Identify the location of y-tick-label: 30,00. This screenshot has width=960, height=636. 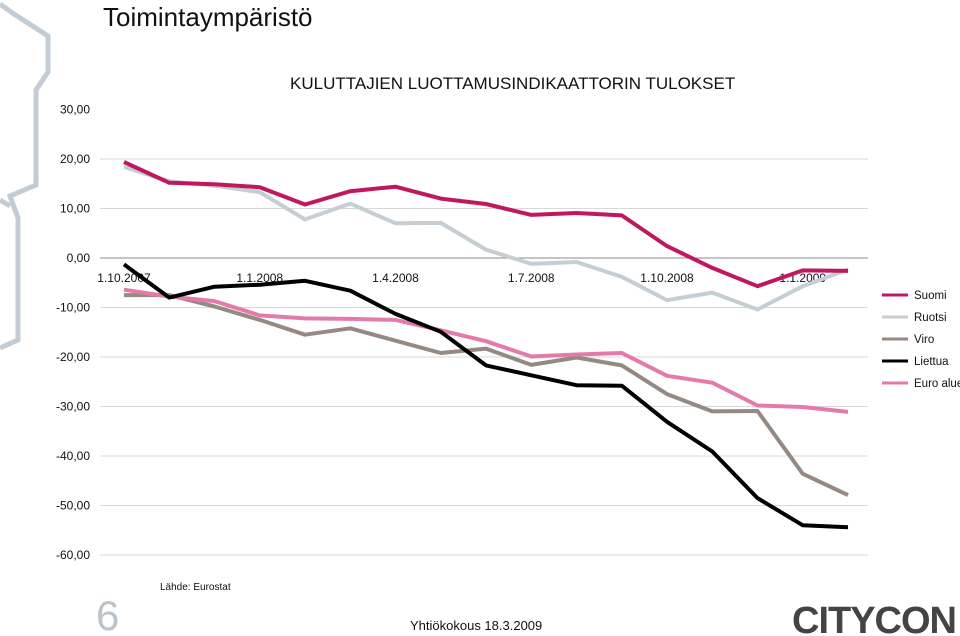
(75, 110).